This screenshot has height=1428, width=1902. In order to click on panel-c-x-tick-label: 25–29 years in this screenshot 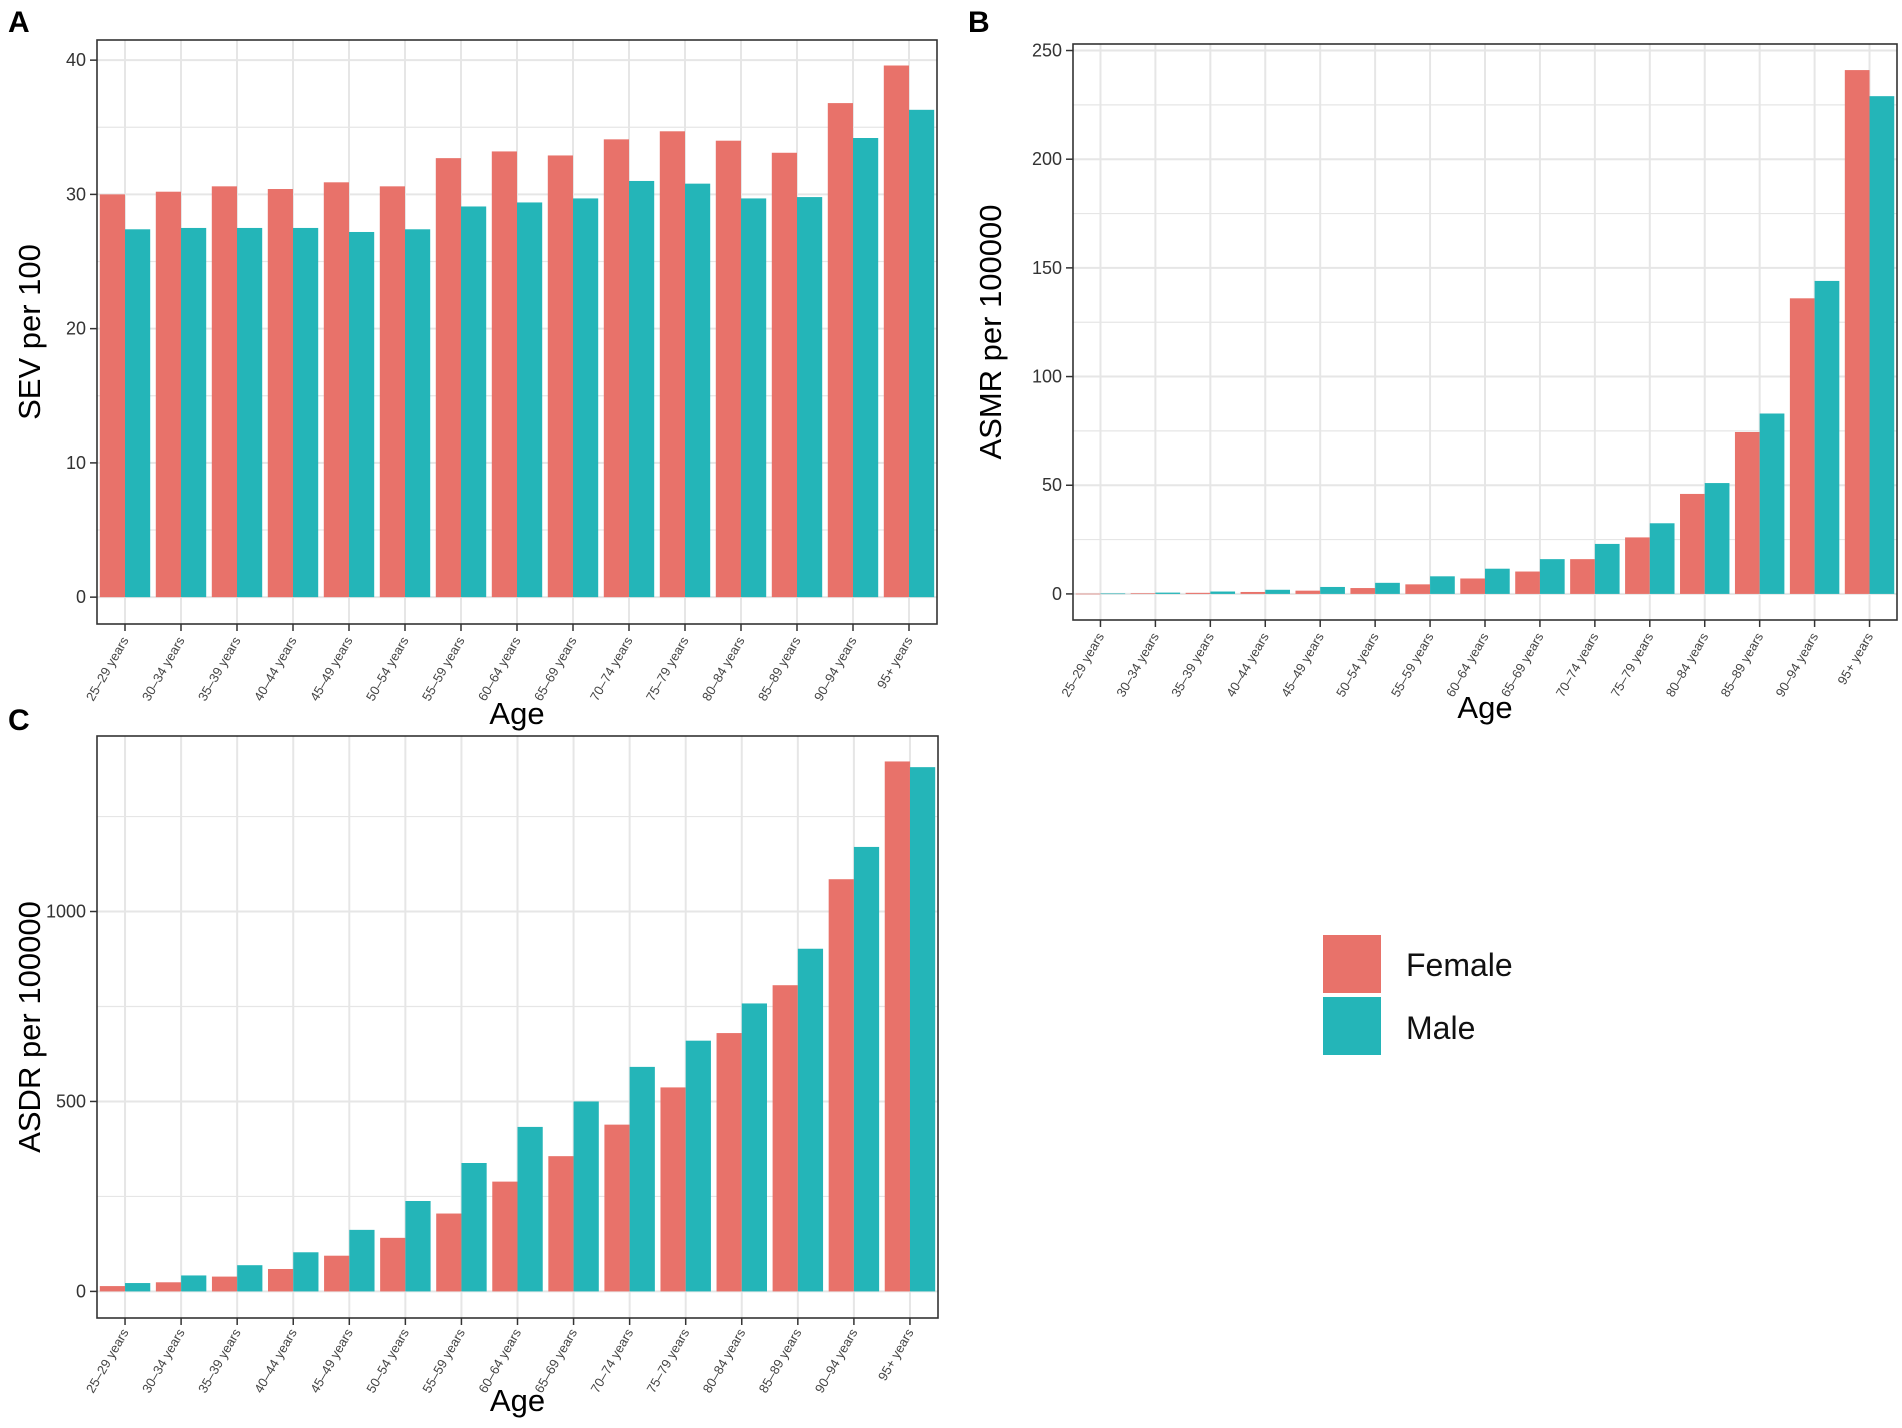, I will do `click(107, 1361)`.